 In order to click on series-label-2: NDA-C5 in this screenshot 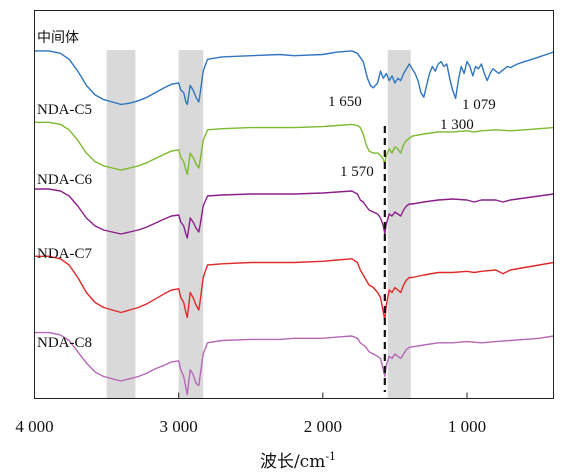, I will do `click(64, 110)`.